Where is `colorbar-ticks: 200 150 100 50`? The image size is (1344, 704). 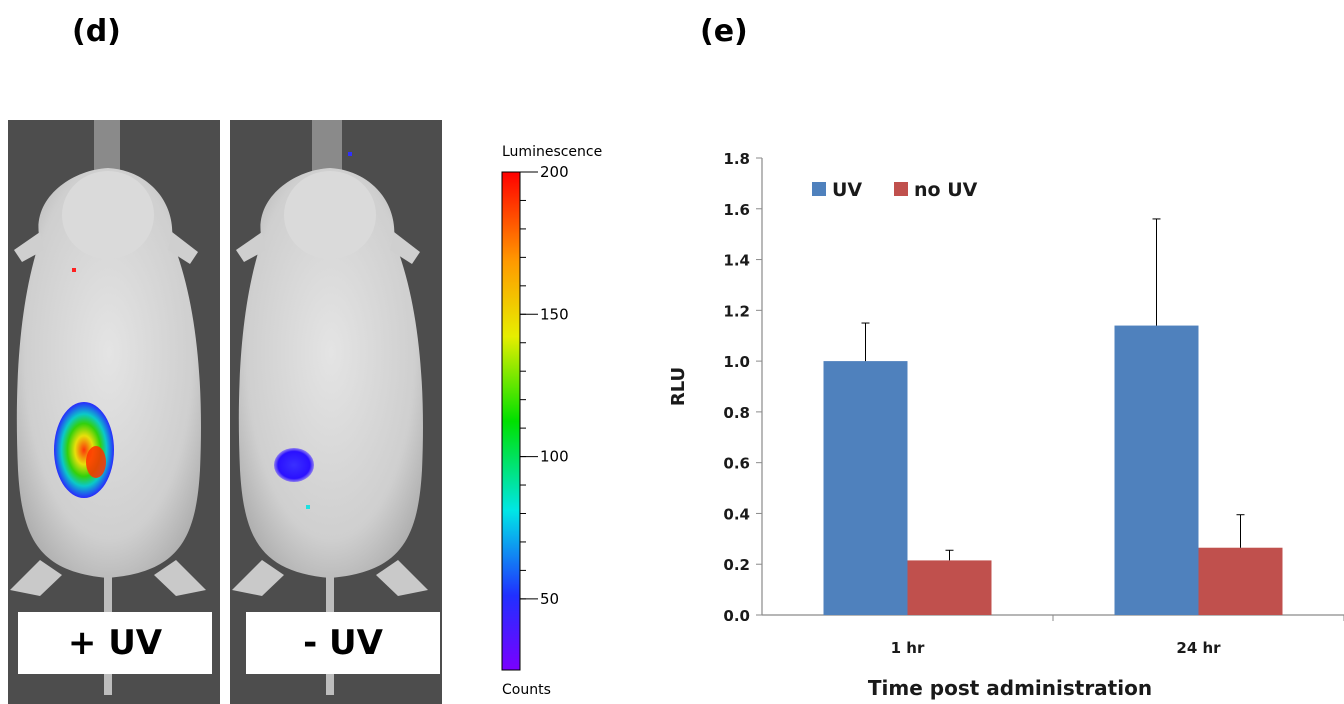 colorbar-ticks: 200 150 100 50 is located at coordinates (544, 385).